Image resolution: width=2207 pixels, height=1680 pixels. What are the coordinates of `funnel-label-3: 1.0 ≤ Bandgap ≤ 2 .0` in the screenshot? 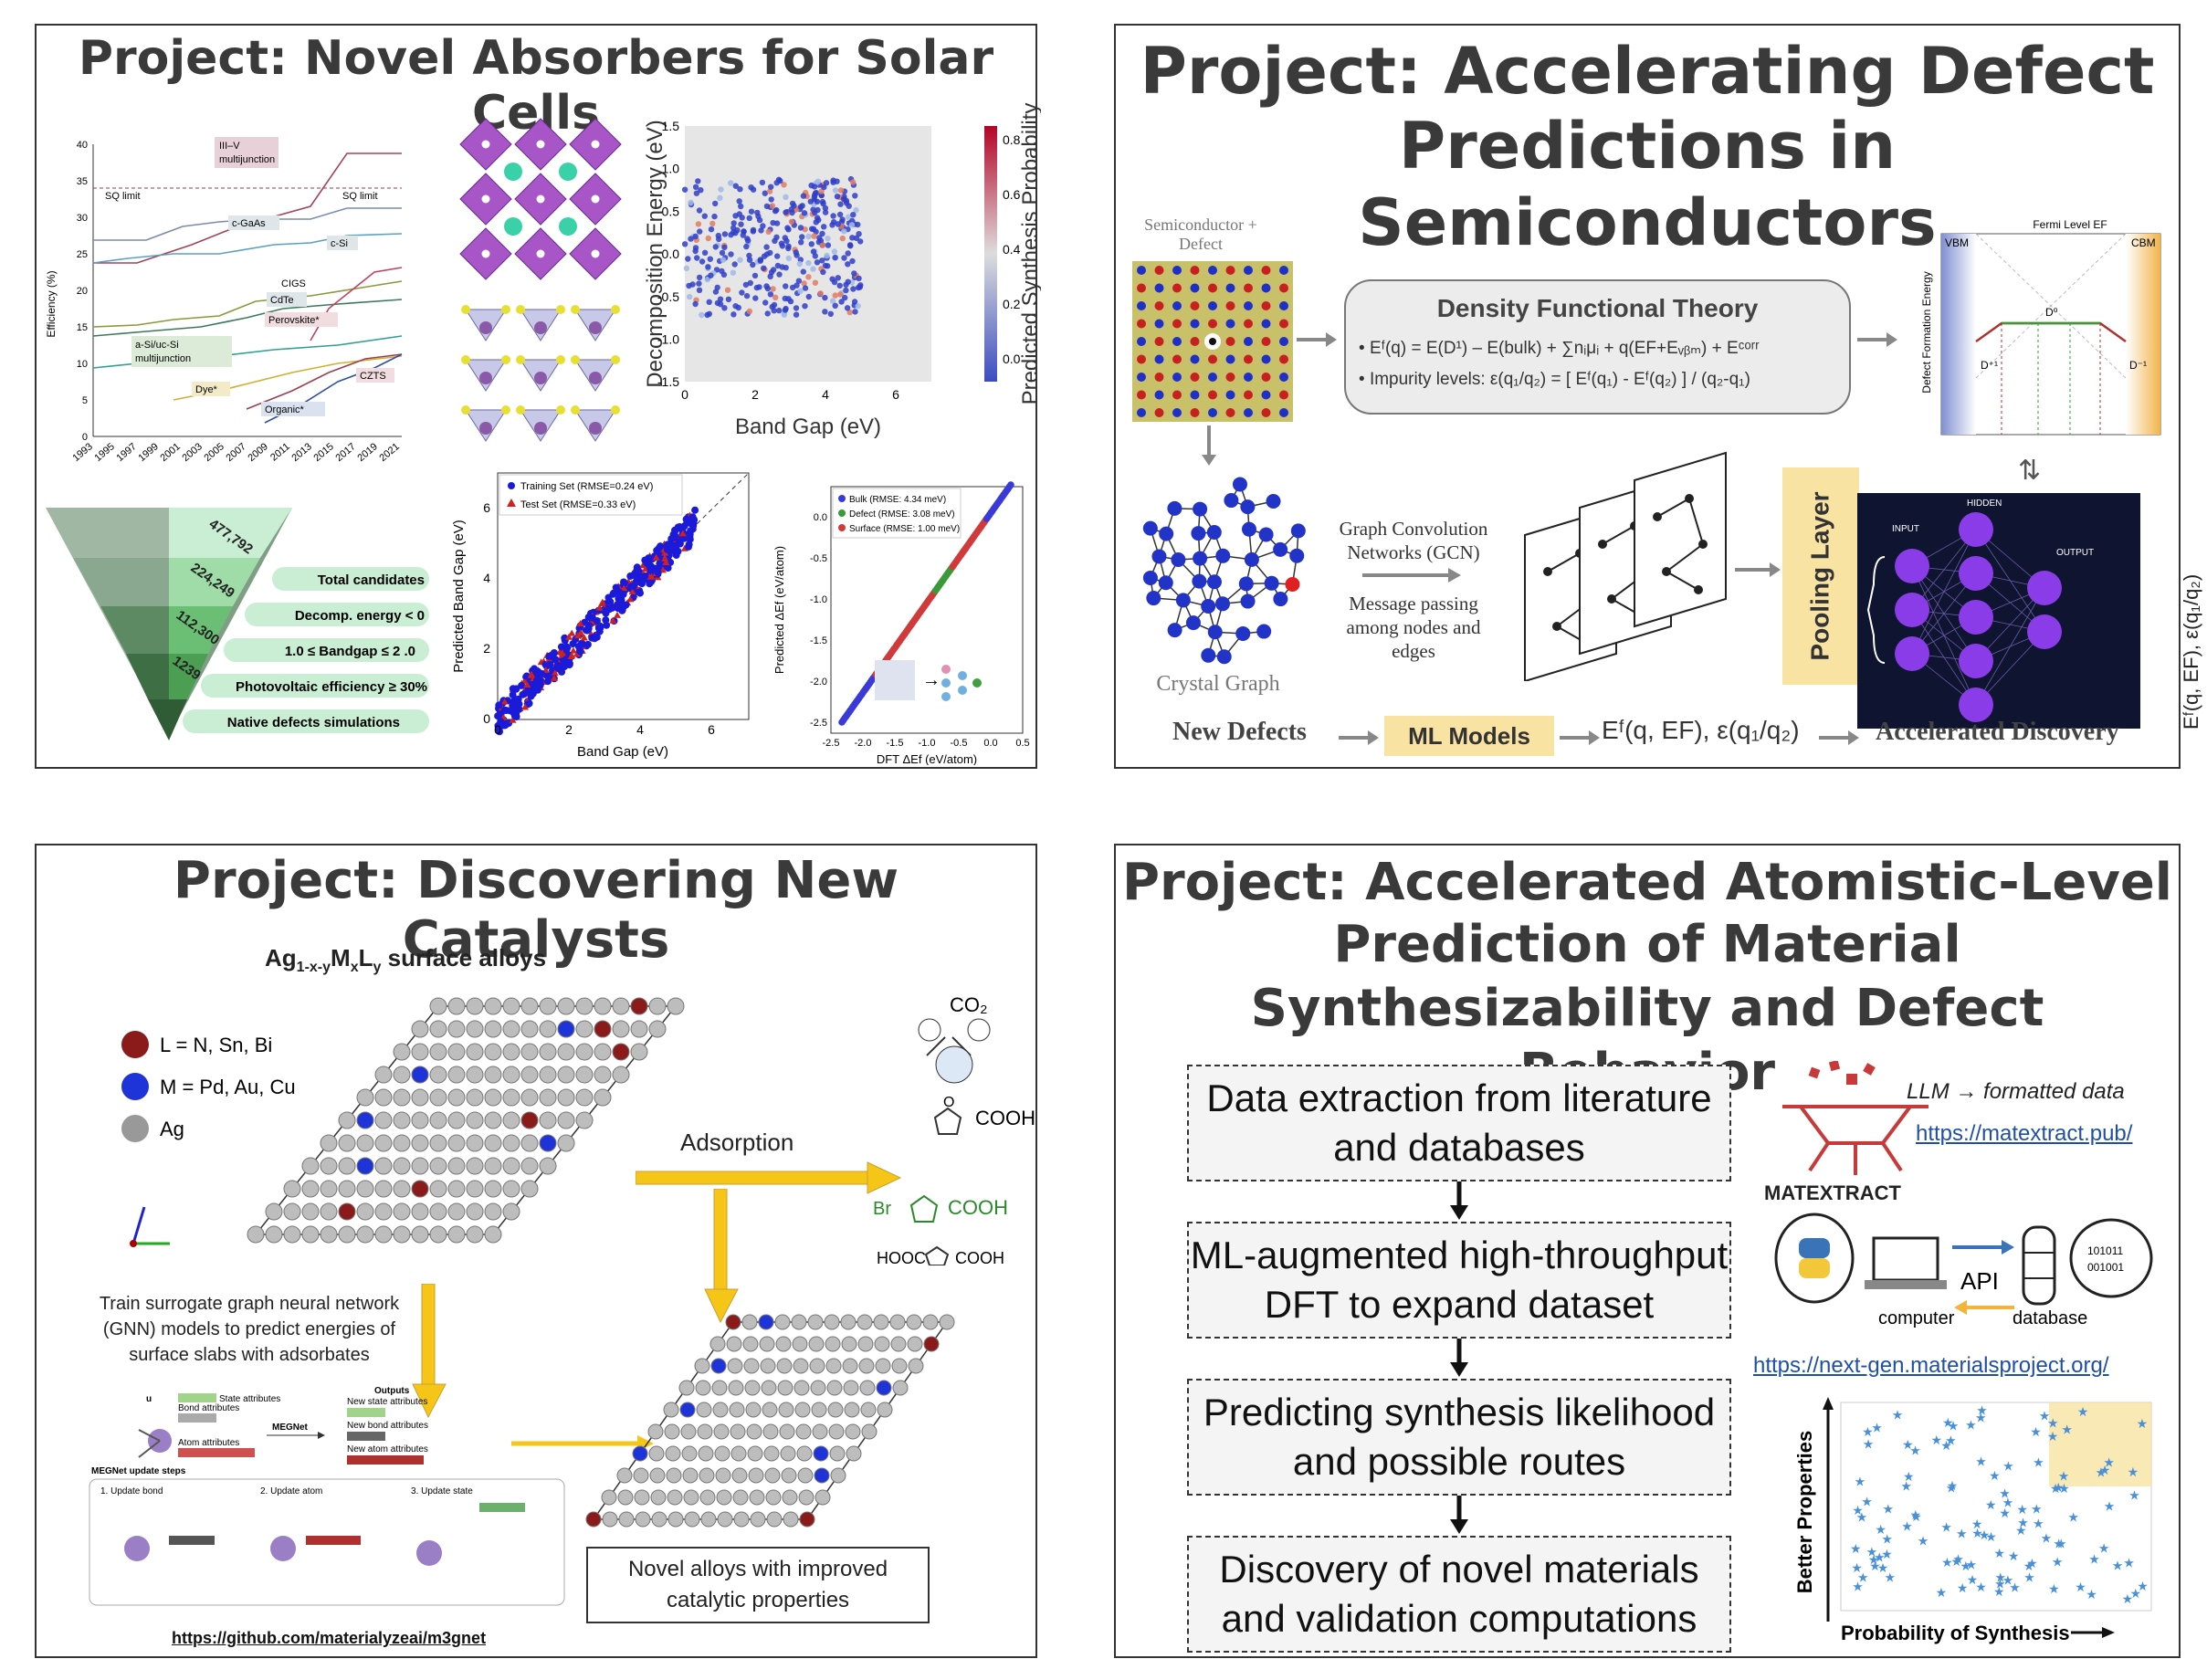 It's located at (350, 651).